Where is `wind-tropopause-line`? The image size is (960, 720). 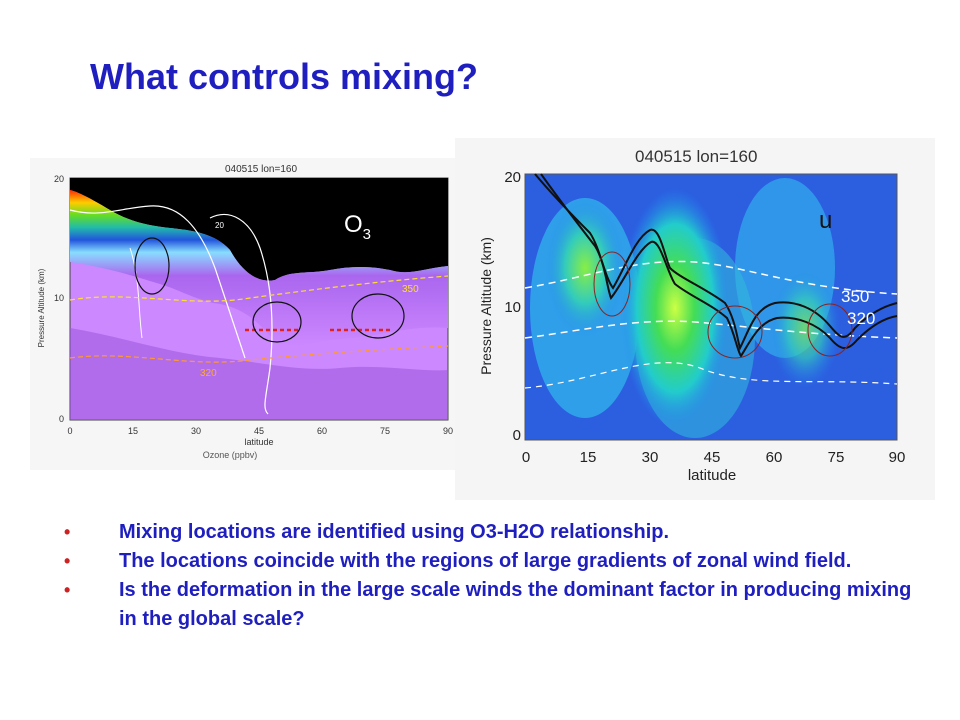
wind-tropopause-line is located at coordinates (719, 265).